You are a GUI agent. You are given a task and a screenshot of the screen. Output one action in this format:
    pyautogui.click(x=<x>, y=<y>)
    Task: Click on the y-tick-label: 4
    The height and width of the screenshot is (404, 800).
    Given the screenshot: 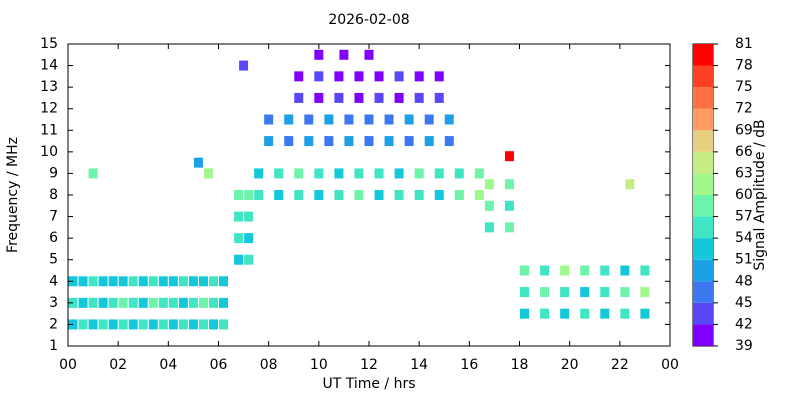 What is the action you would take?
    pyautogui.click(x=53, y=281)
    